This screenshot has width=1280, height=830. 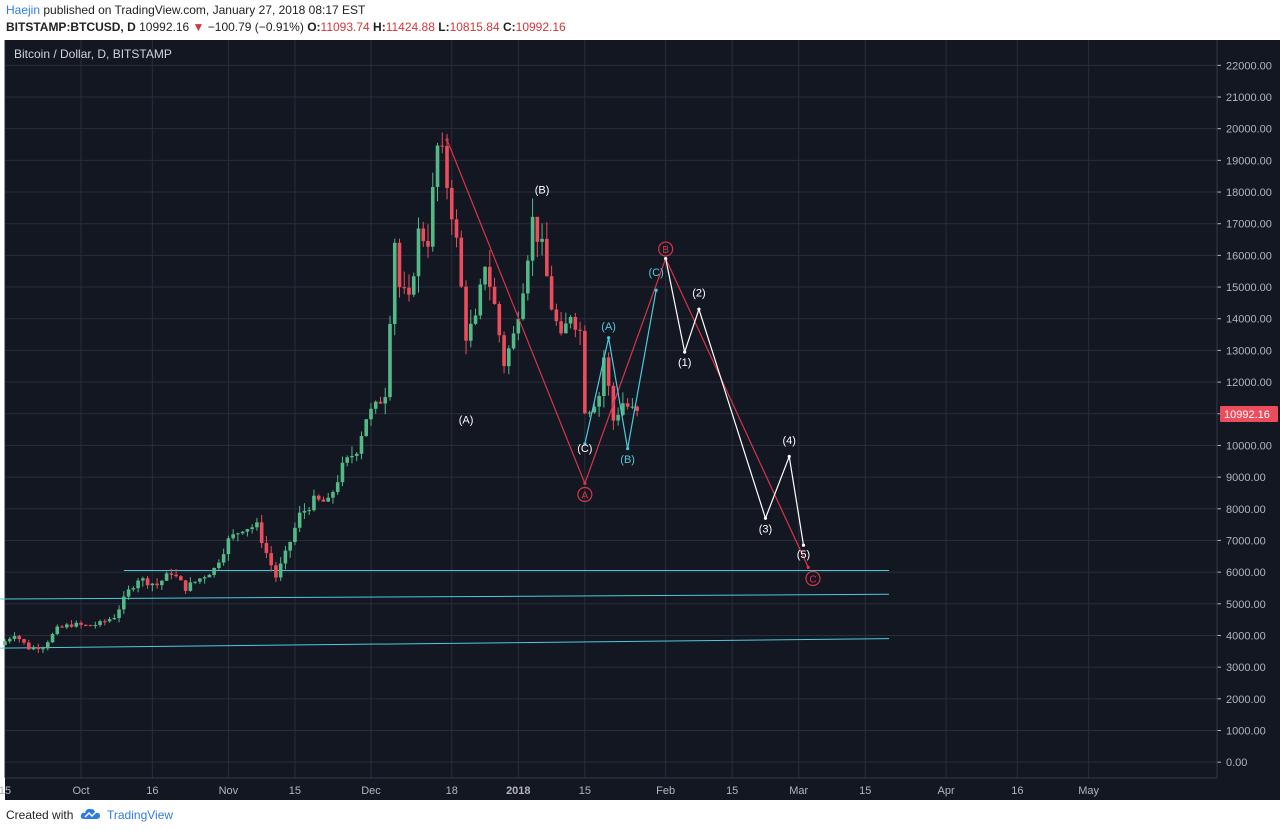 What do you see at coordinates (1249, 130) in the screenshot?
I see `y-tick-label: 20000.00` at bounding box center [1249, 130].